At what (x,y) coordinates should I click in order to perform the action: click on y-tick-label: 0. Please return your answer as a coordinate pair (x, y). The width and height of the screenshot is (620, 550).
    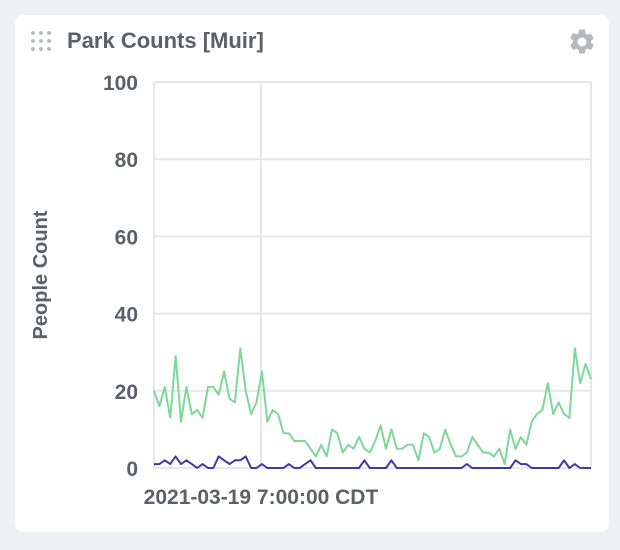
    Looking at the image, I should click on (132, 469).